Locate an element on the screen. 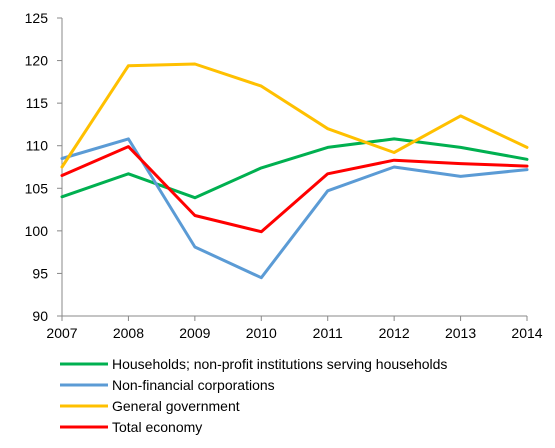 The image size is (555, 448). y-tick-label: 125 is located at coordinates (37, 18).